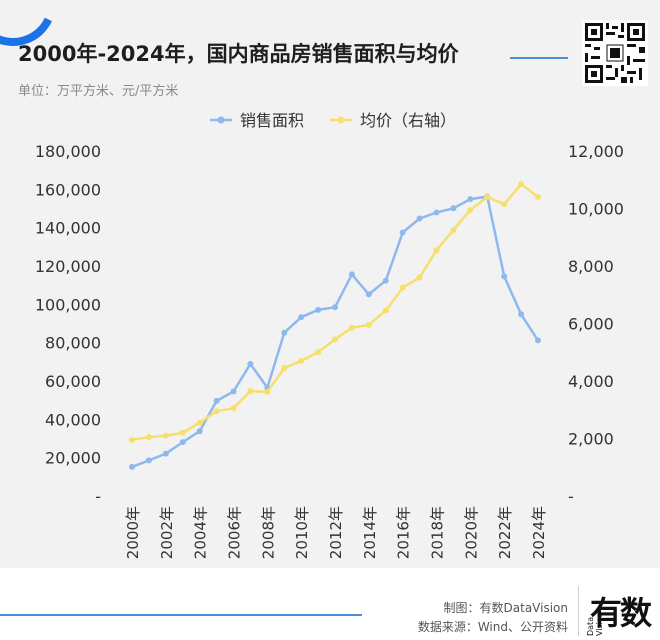 The height and width of the screenshot is (640, 660). I want to click on x-tick-label: 2002年, so click(167, 532).